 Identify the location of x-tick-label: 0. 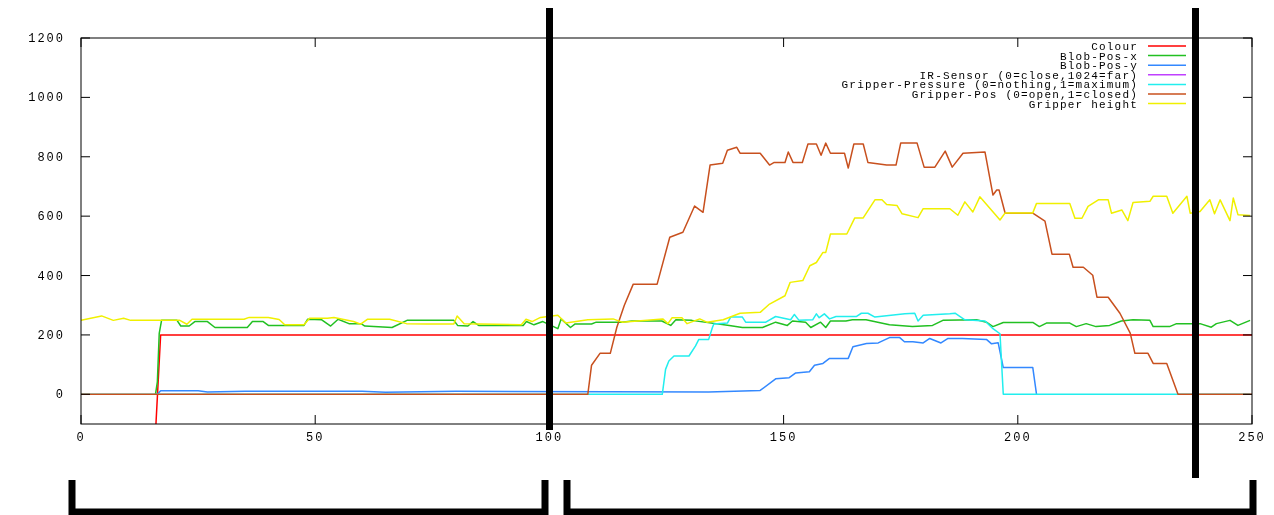
(81, 438).